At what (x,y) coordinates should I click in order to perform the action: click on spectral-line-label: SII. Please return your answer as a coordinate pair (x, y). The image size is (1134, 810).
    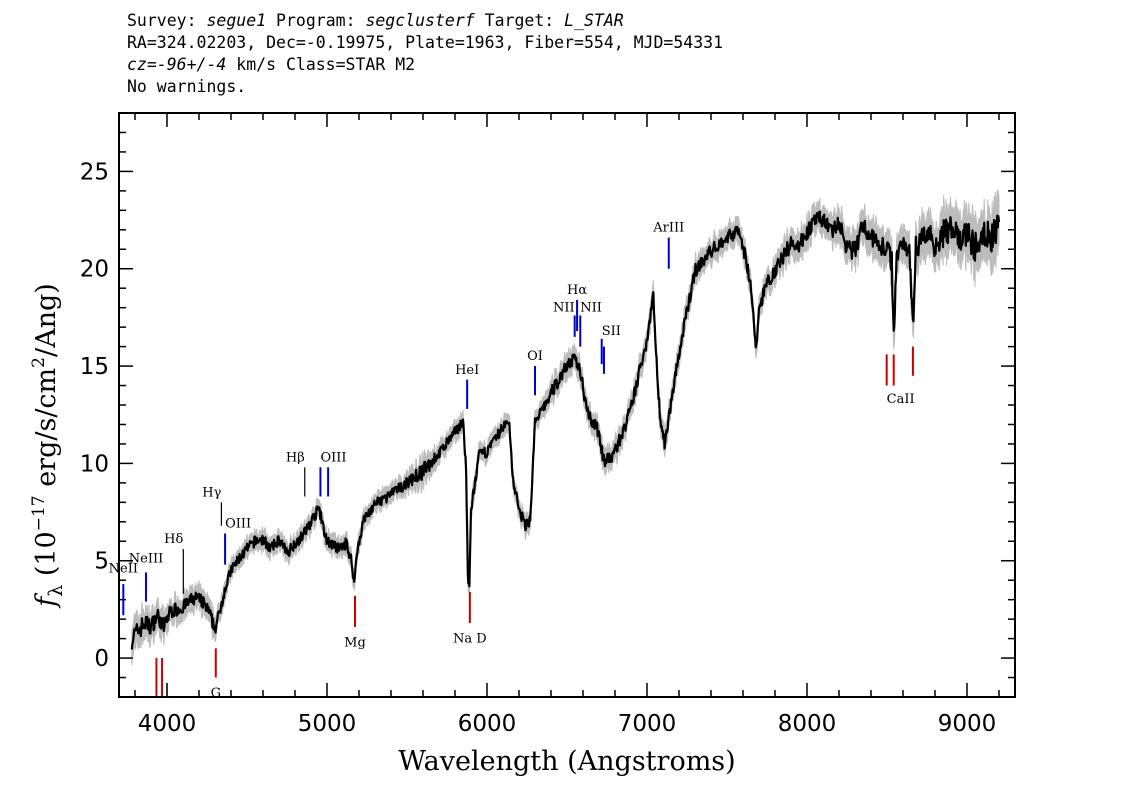
    Looking at the image, I should click on (611, 331).